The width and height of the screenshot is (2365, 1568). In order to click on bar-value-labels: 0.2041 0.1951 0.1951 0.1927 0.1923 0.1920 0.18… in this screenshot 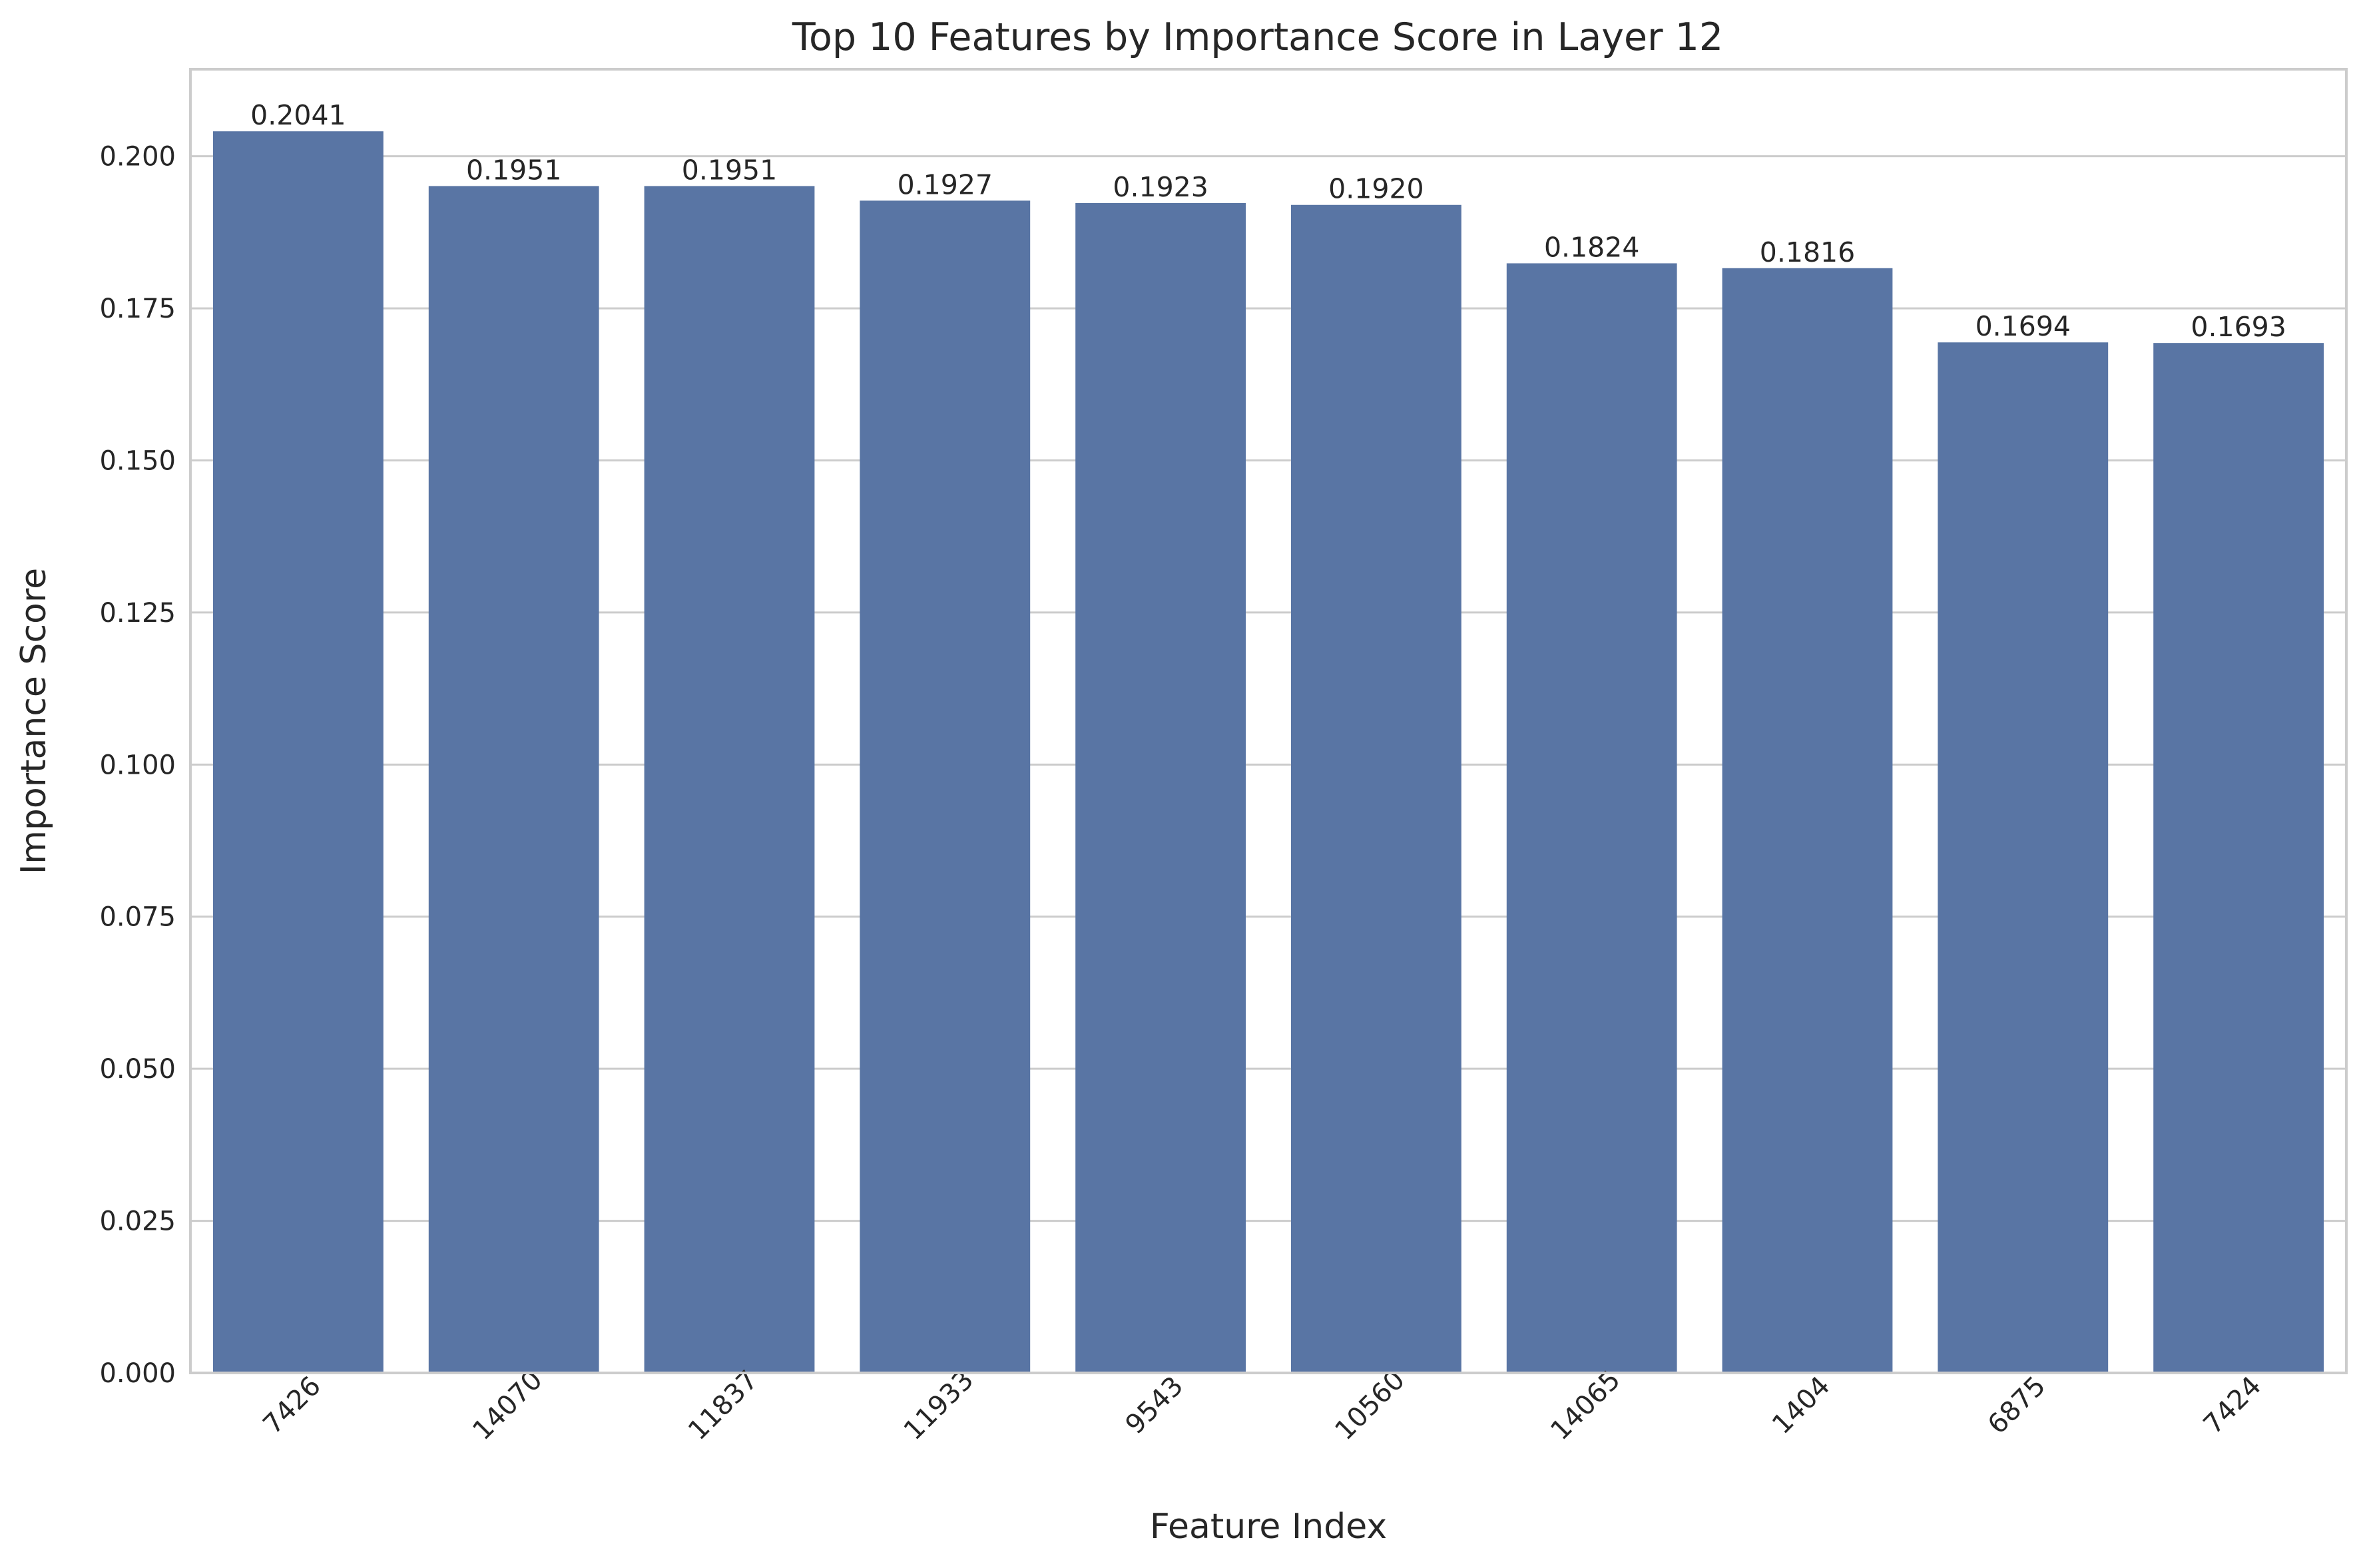, I will do `click(1268, 221)`.